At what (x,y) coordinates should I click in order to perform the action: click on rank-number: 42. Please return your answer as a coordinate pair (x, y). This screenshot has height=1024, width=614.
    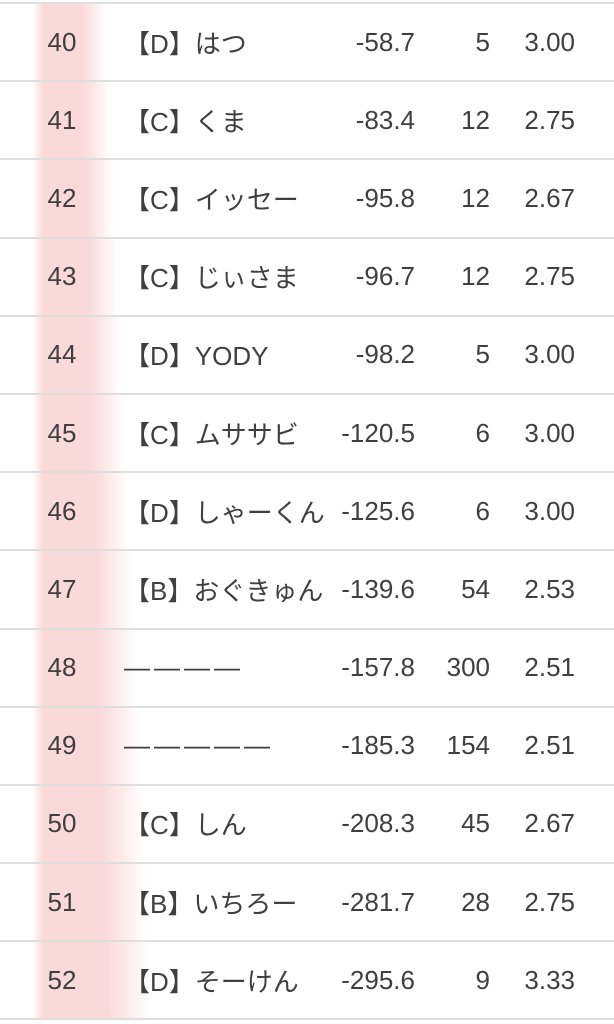
    Looking at the image, I should click on (62, 197).